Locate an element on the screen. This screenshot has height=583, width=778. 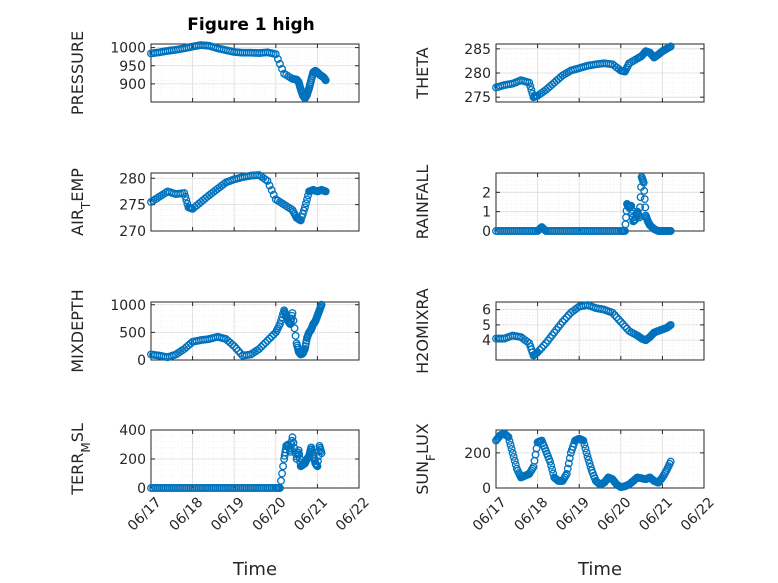
xtick-label: 06/20 is located at coordinates (270, 514).